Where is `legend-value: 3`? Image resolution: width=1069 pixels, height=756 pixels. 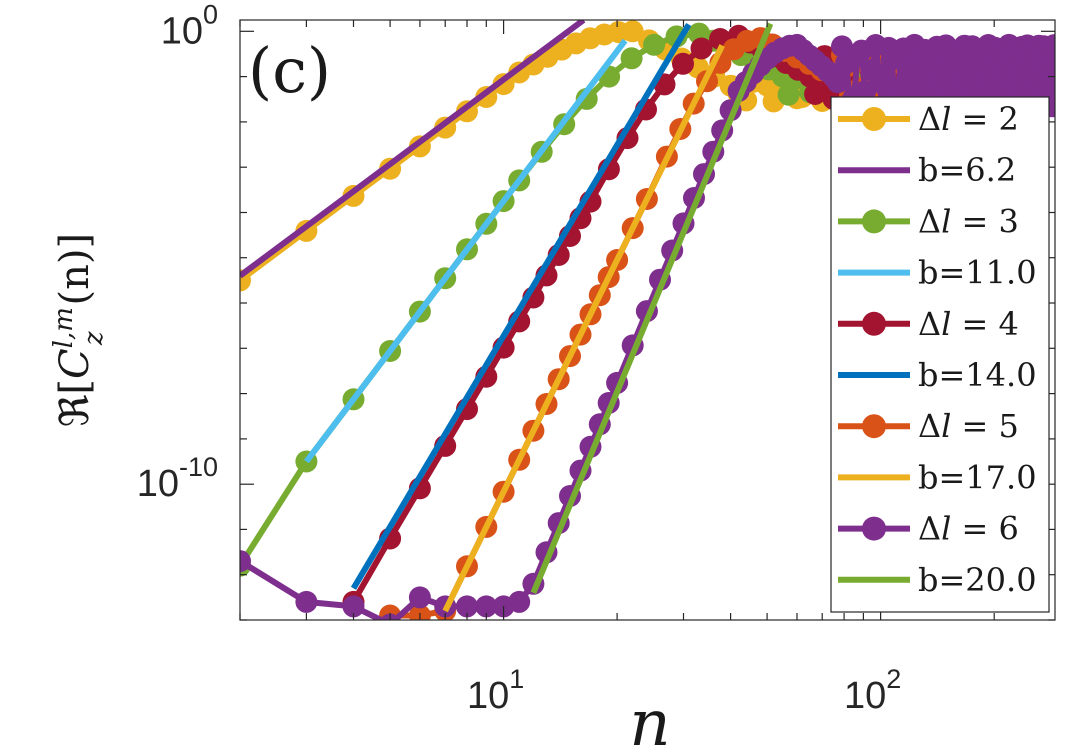
legend-value: 3 is located at coordinates (1009, 221).